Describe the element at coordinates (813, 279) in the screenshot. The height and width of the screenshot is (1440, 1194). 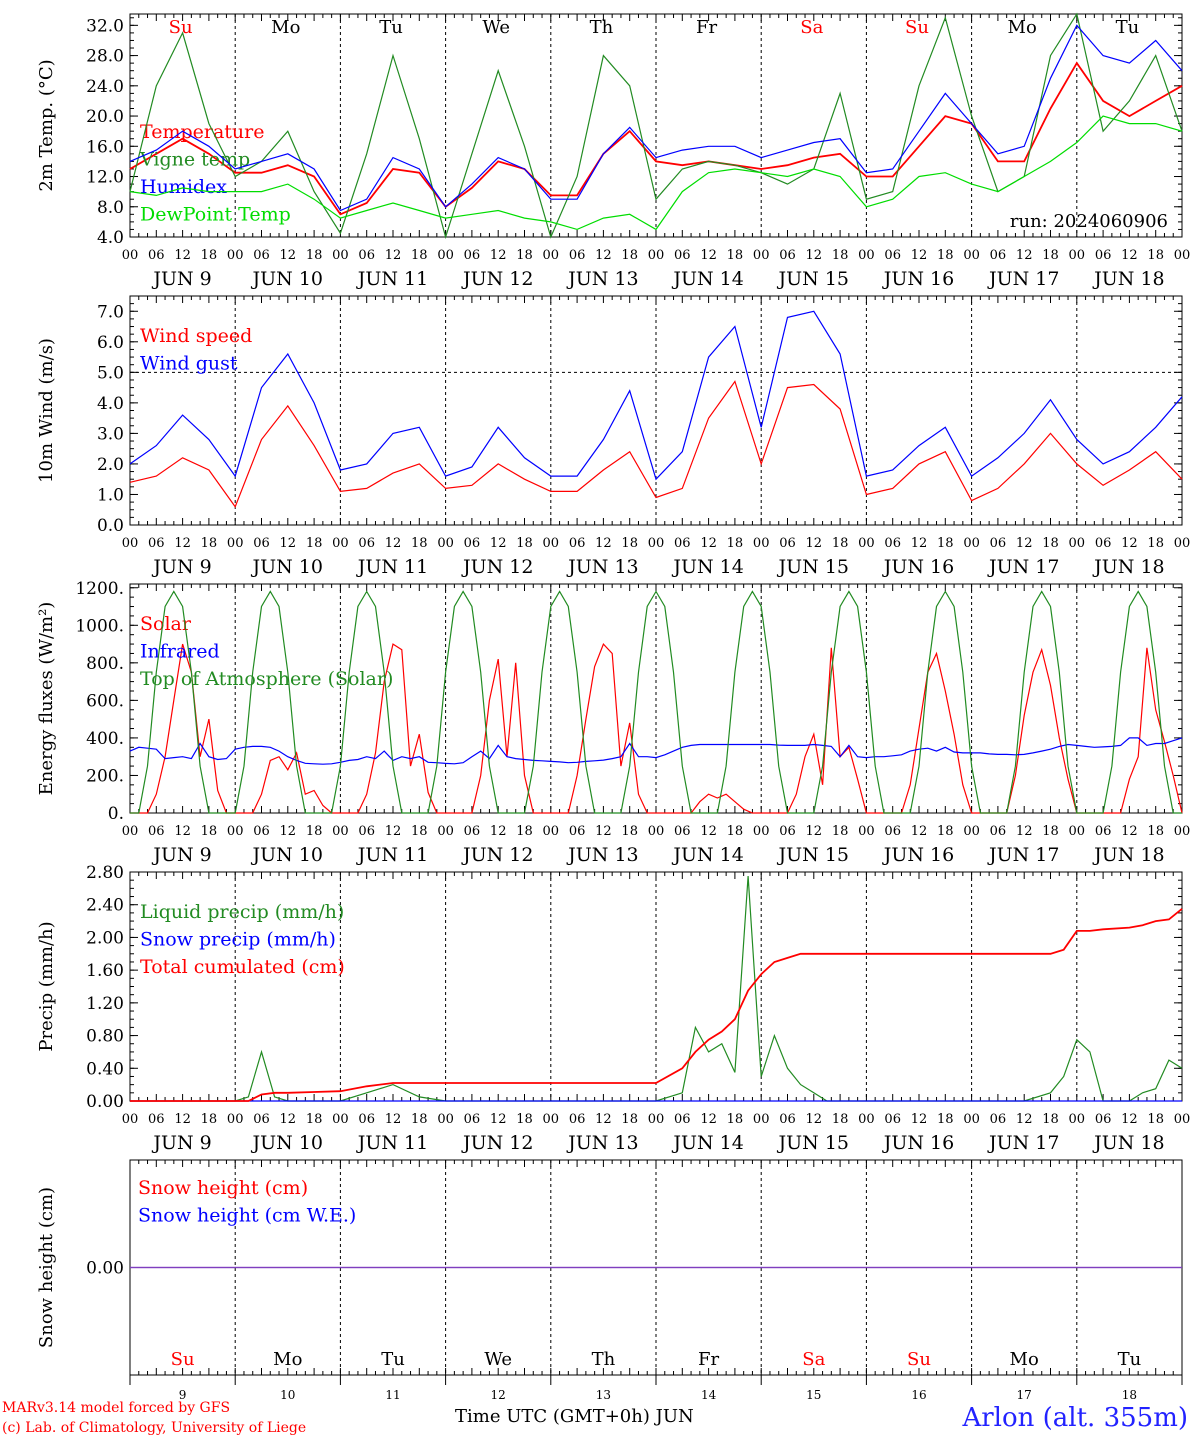
I see `date-label: JUN 15` at that location.